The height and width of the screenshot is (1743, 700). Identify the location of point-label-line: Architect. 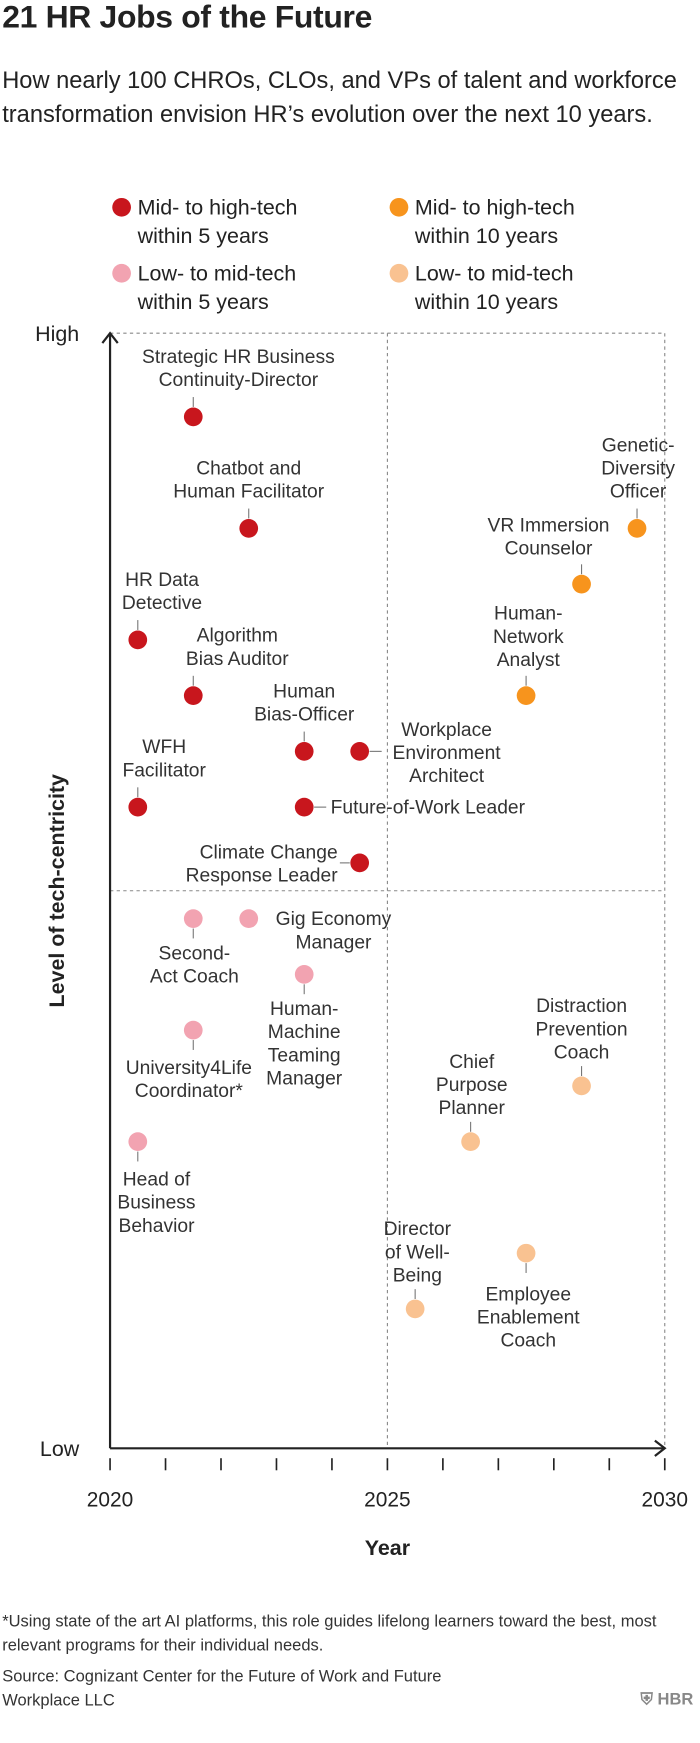
(447, 776).